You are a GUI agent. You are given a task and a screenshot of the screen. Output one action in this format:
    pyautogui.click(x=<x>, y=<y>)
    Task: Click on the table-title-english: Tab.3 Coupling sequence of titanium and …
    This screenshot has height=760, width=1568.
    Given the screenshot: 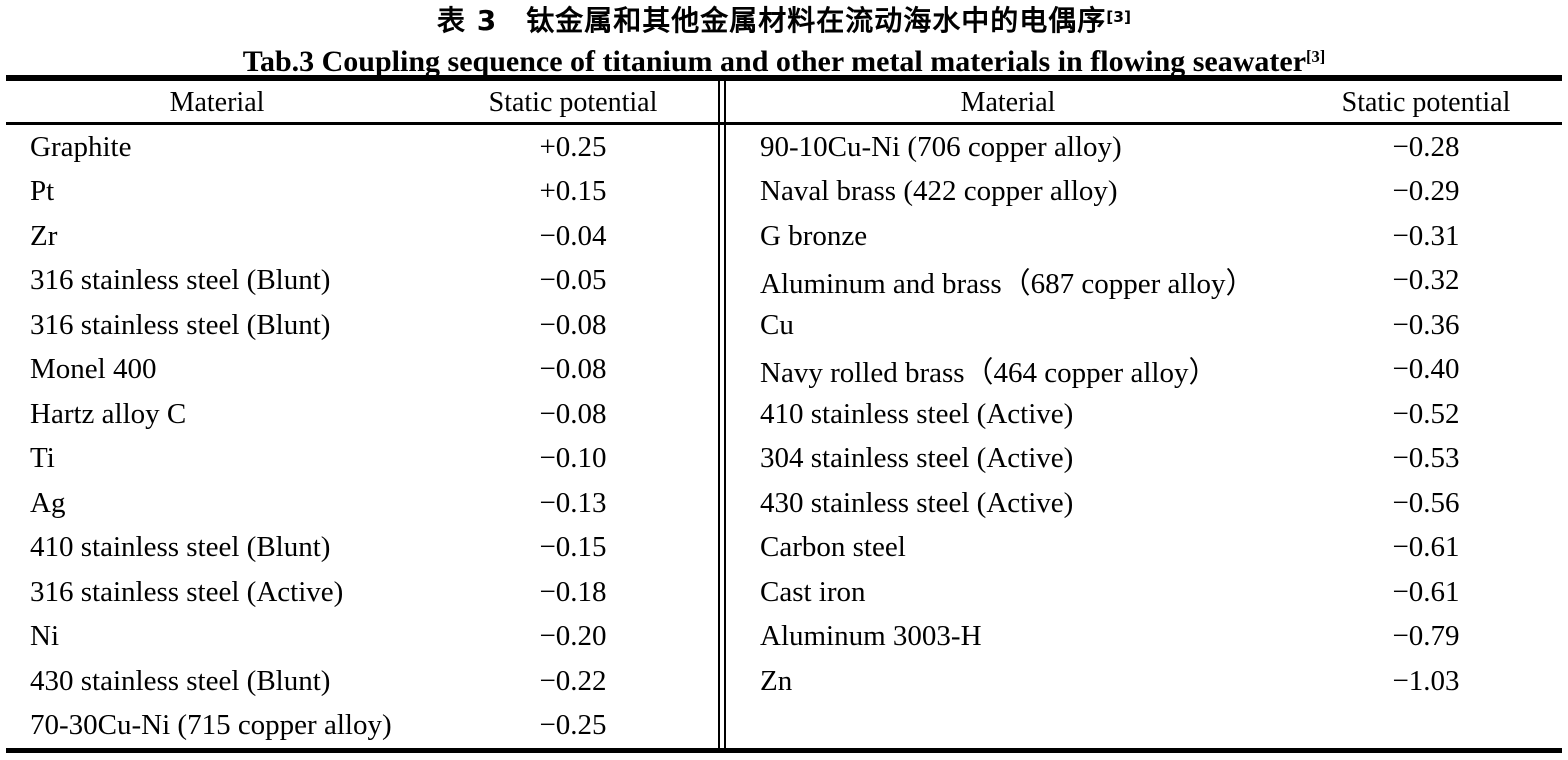 What is the action you would take?
    pyautogui.click(x=784, y=63)
    